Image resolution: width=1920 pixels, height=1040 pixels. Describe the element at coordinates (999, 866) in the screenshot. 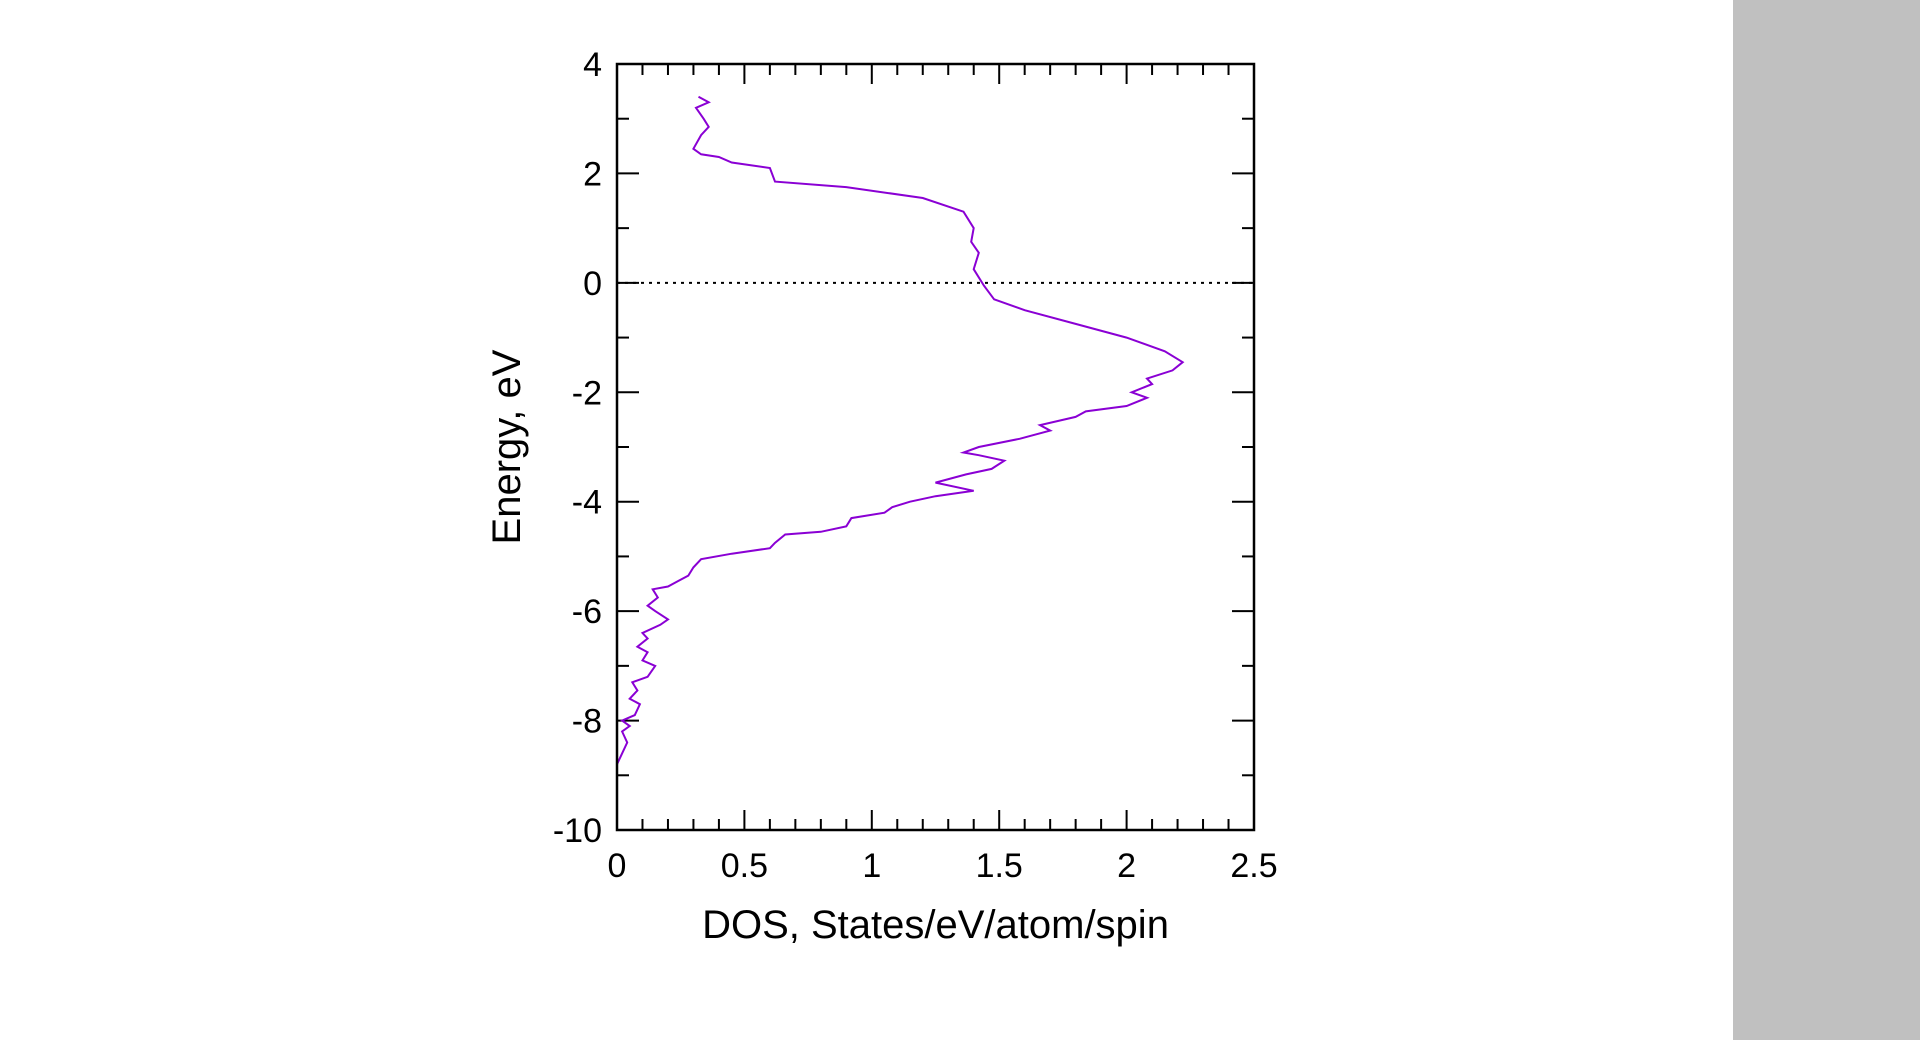

I see `x-tick-label: 1.5` at that location.